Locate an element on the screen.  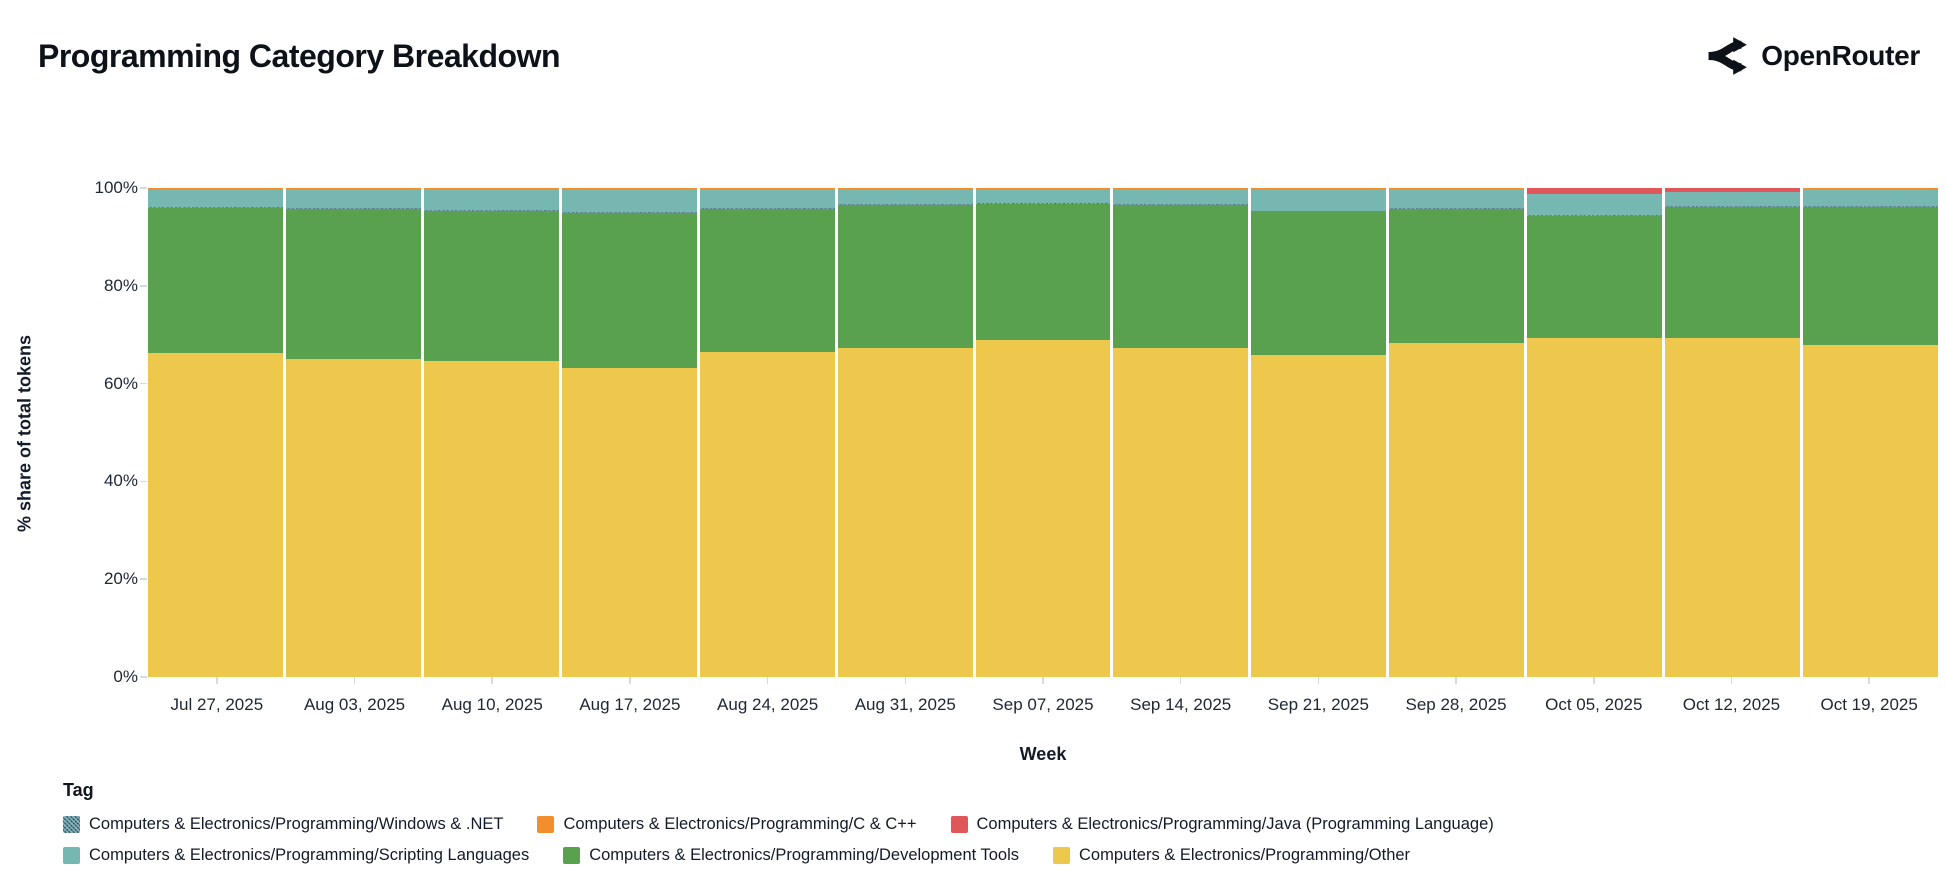
brand: OpenRouter is located at coordinates (1811, 56).